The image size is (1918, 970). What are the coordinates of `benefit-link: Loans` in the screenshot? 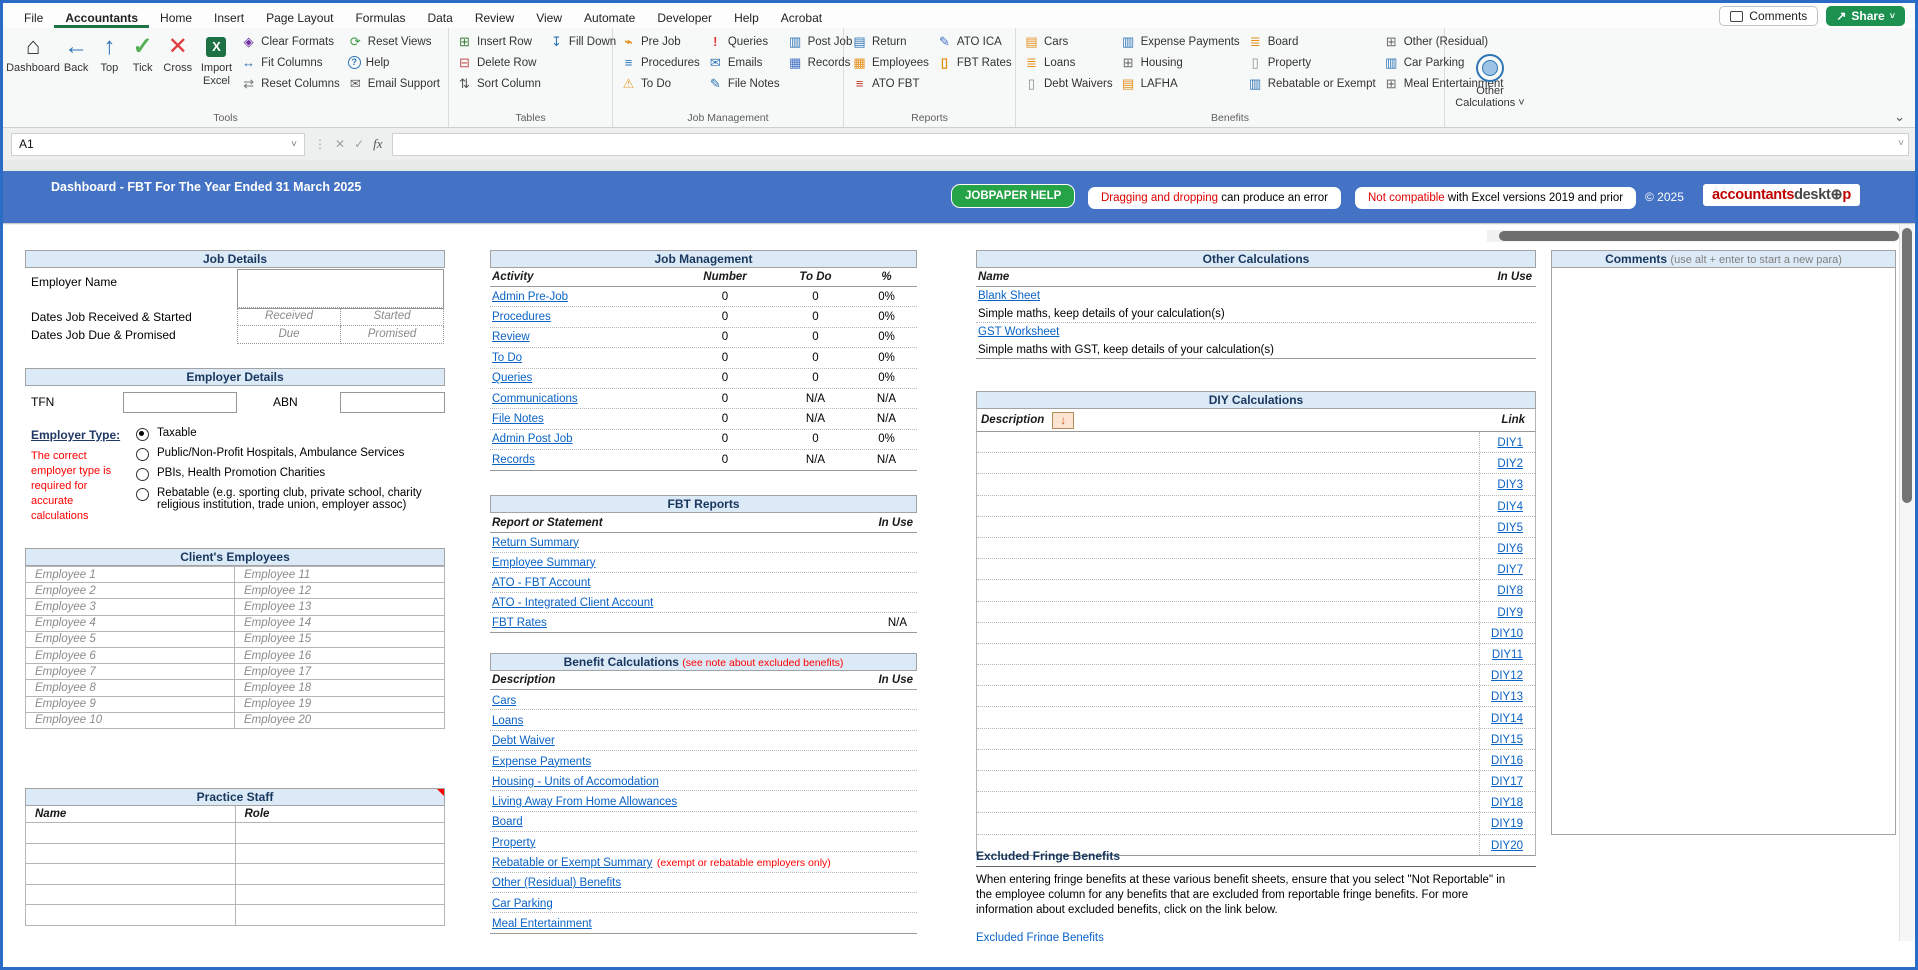 It's located at (508, 720).